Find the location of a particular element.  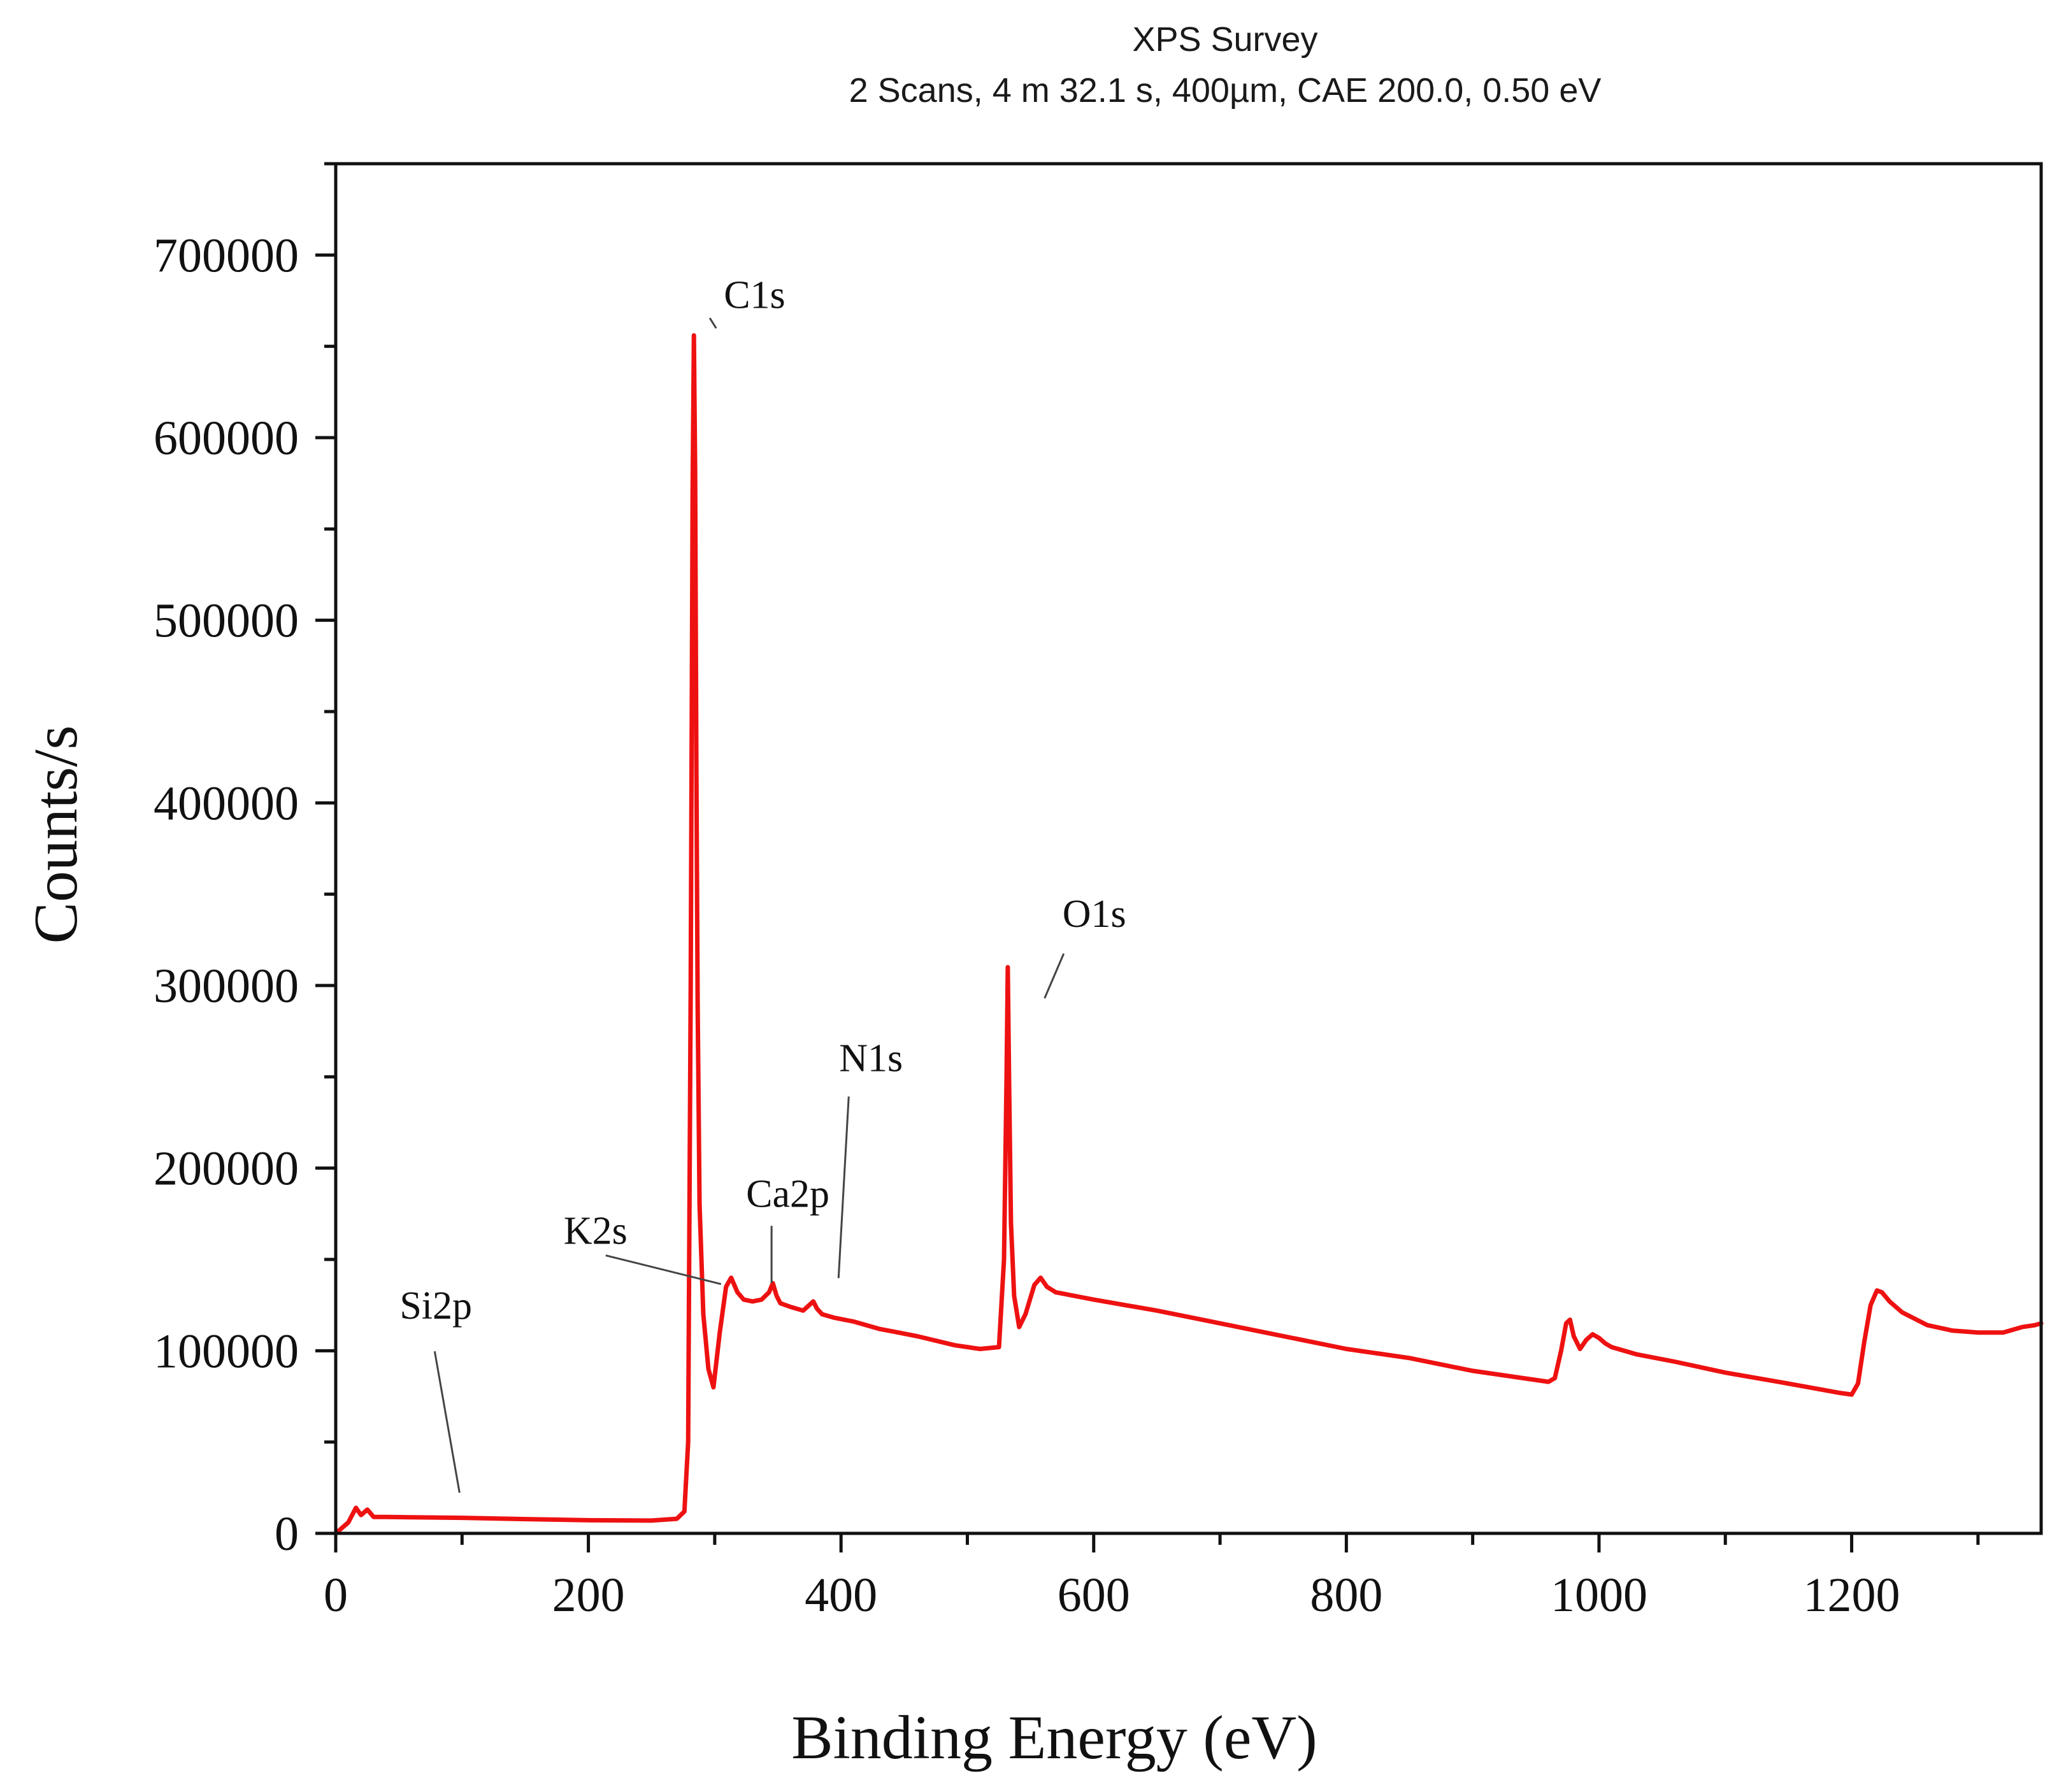

x-tick-label: 1200 is located at coordinates (1852, 1595).